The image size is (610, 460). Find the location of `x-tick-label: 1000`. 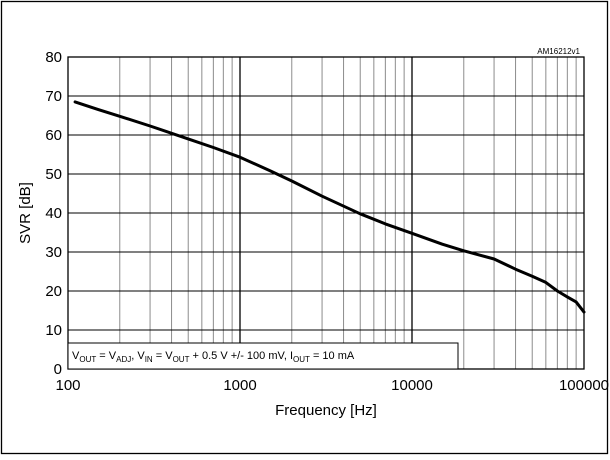

x-tick-label: 1000 is located at coordinates (239, 385).